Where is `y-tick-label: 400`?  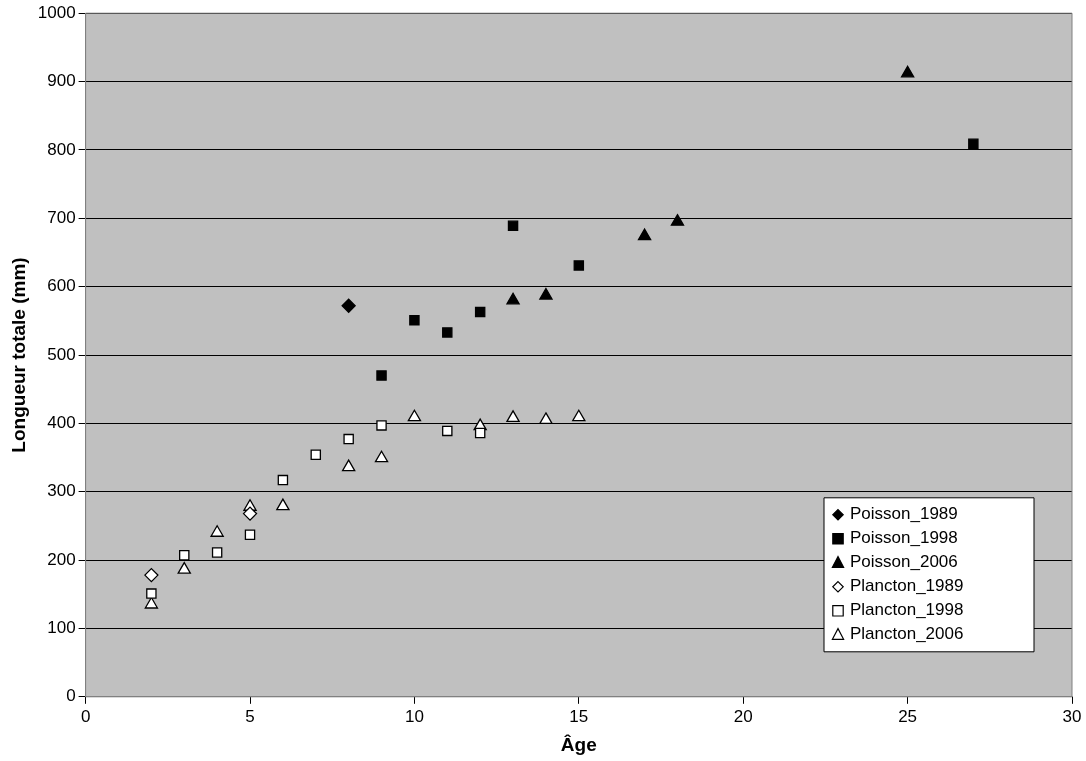
y-tick-label: 400 is located at coordinates (61, 423).